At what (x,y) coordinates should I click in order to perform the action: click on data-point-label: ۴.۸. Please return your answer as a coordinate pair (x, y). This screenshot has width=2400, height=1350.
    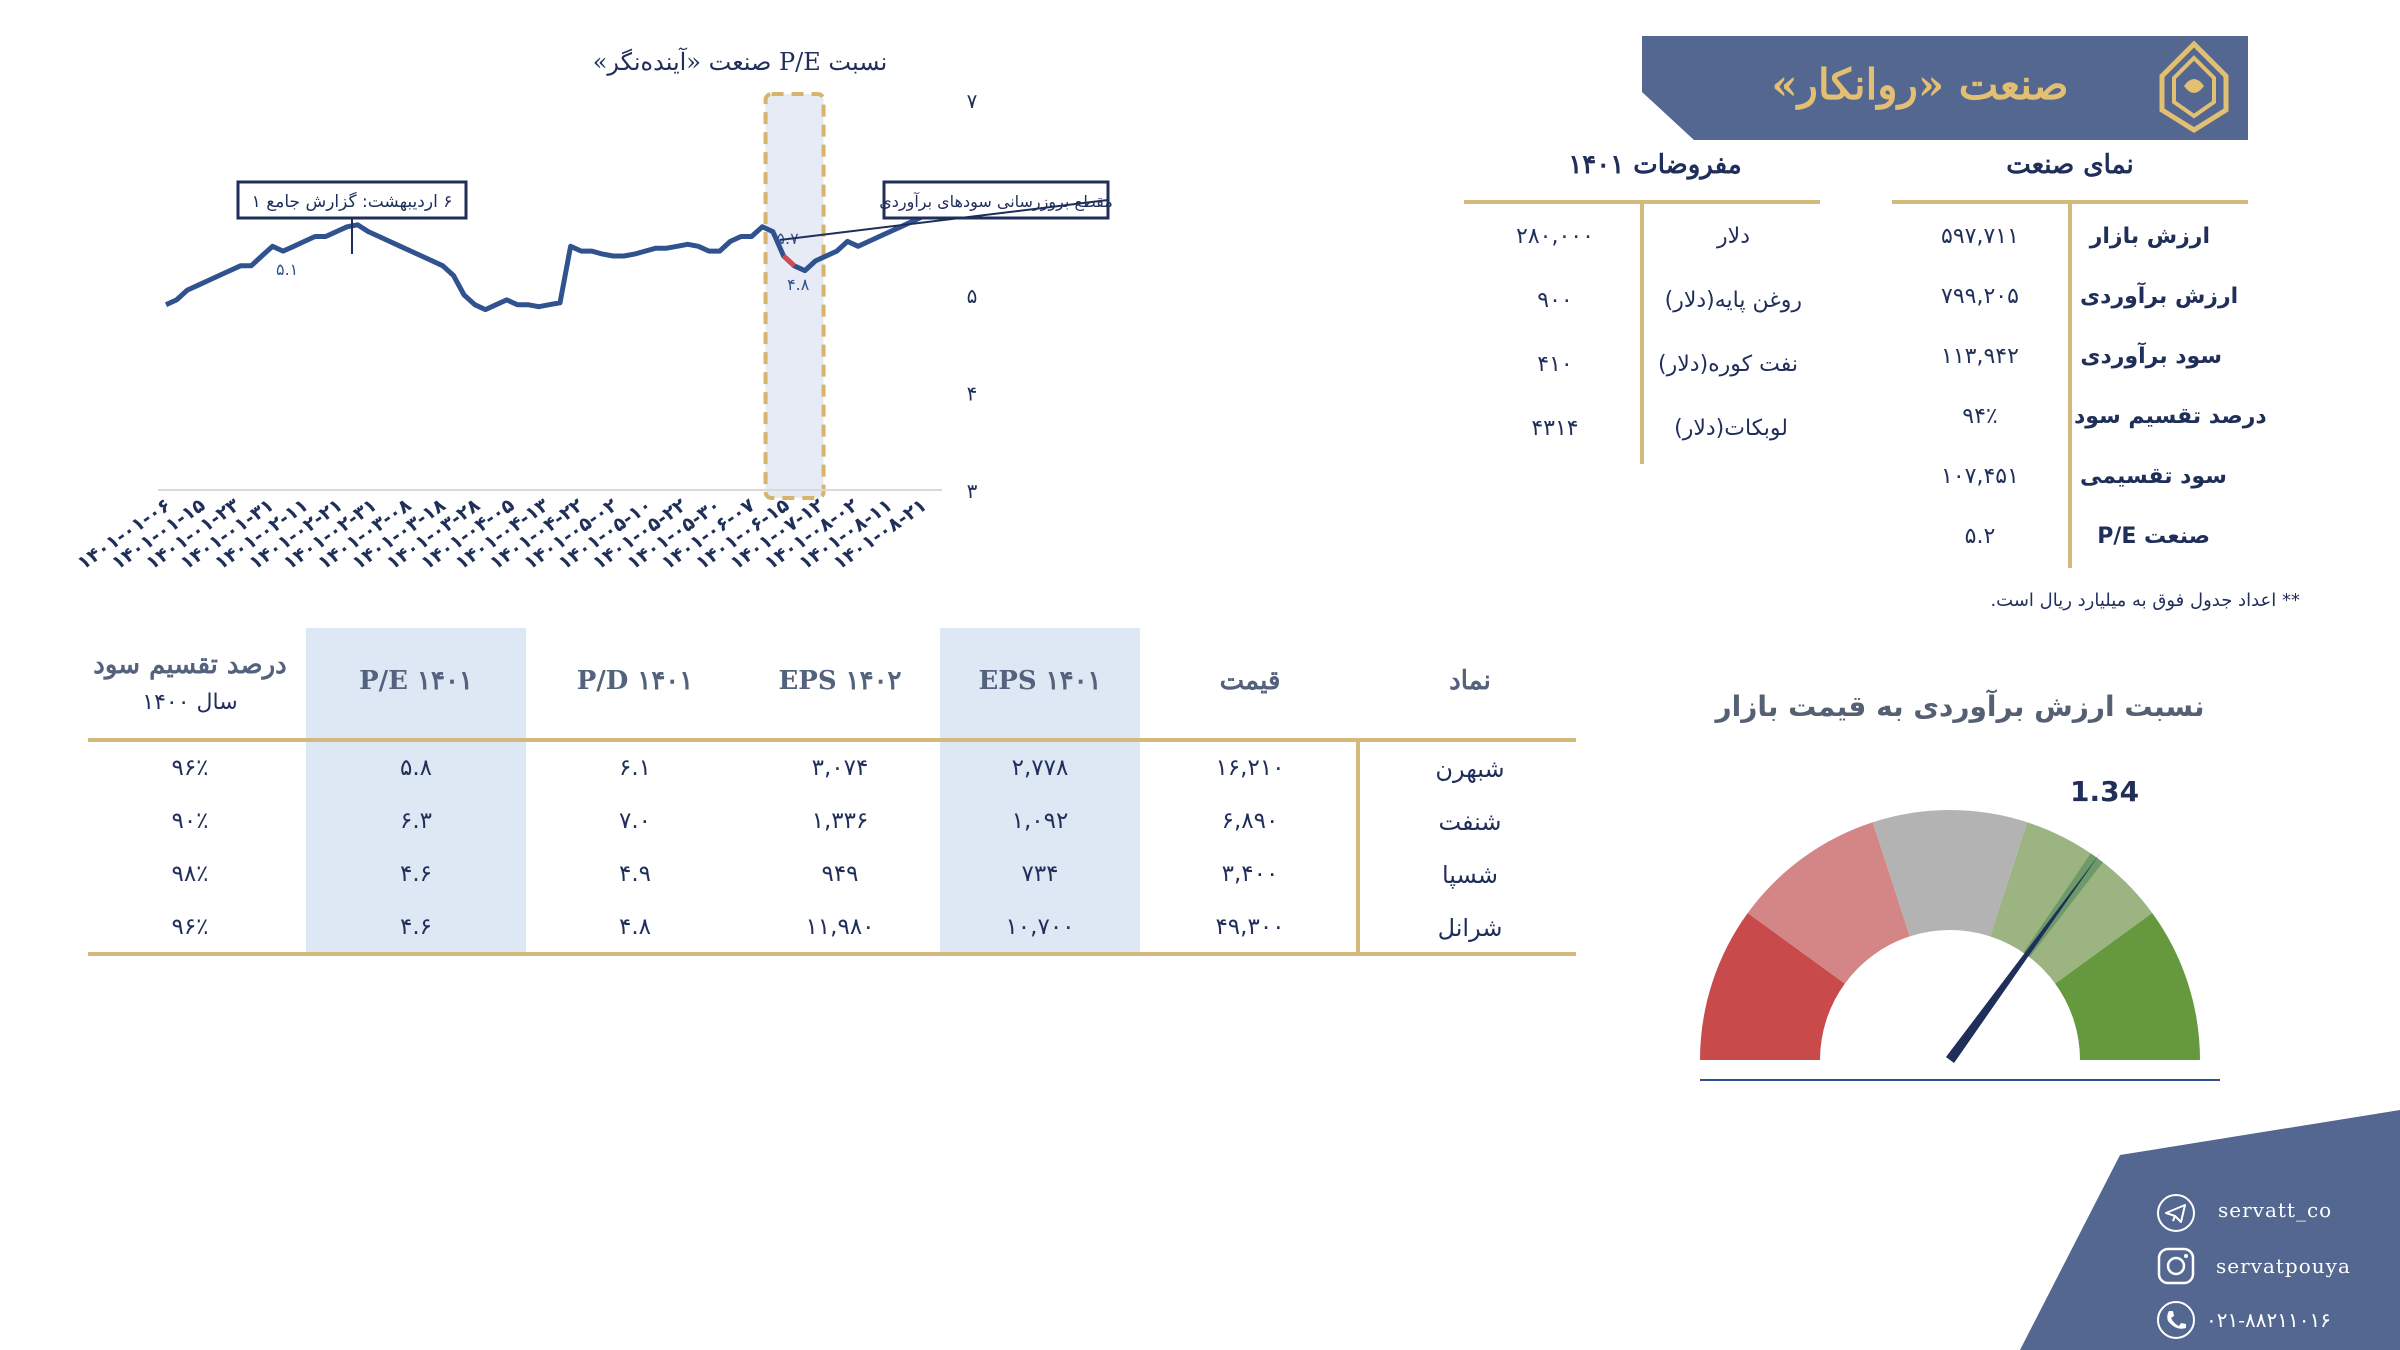
    Looking at the image, I should click on (798, 284).